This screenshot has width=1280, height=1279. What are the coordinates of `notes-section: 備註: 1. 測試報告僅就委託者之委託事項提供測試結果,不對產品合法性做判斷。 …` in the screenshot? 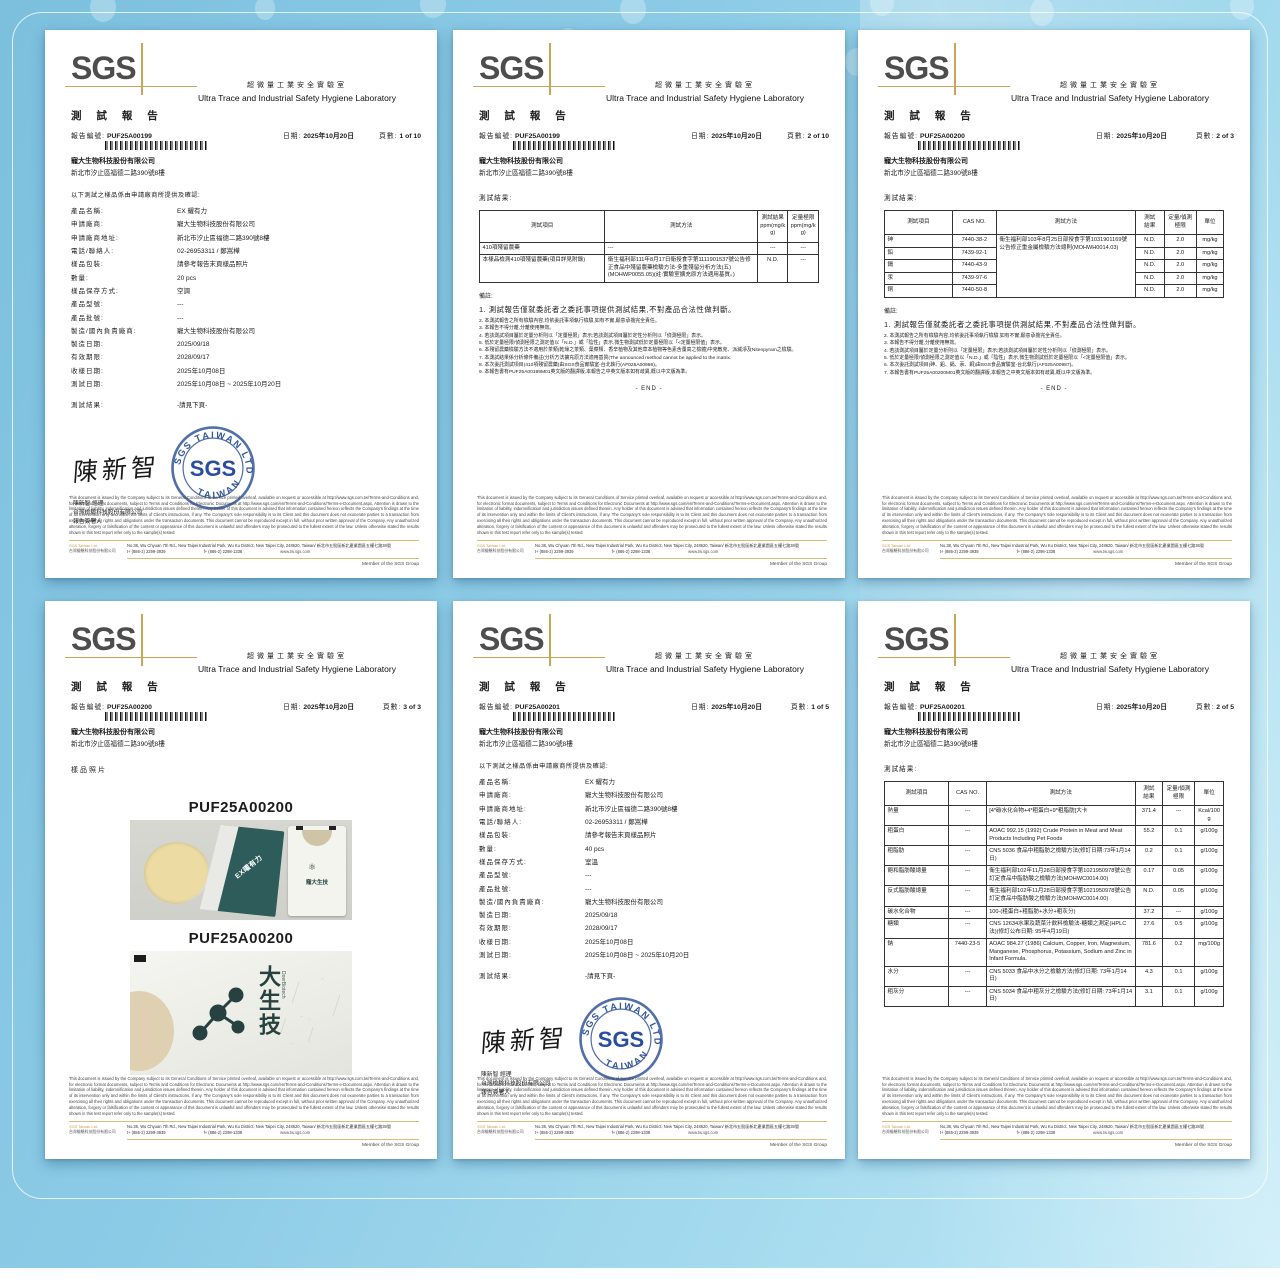 It's located at (1054, 351).